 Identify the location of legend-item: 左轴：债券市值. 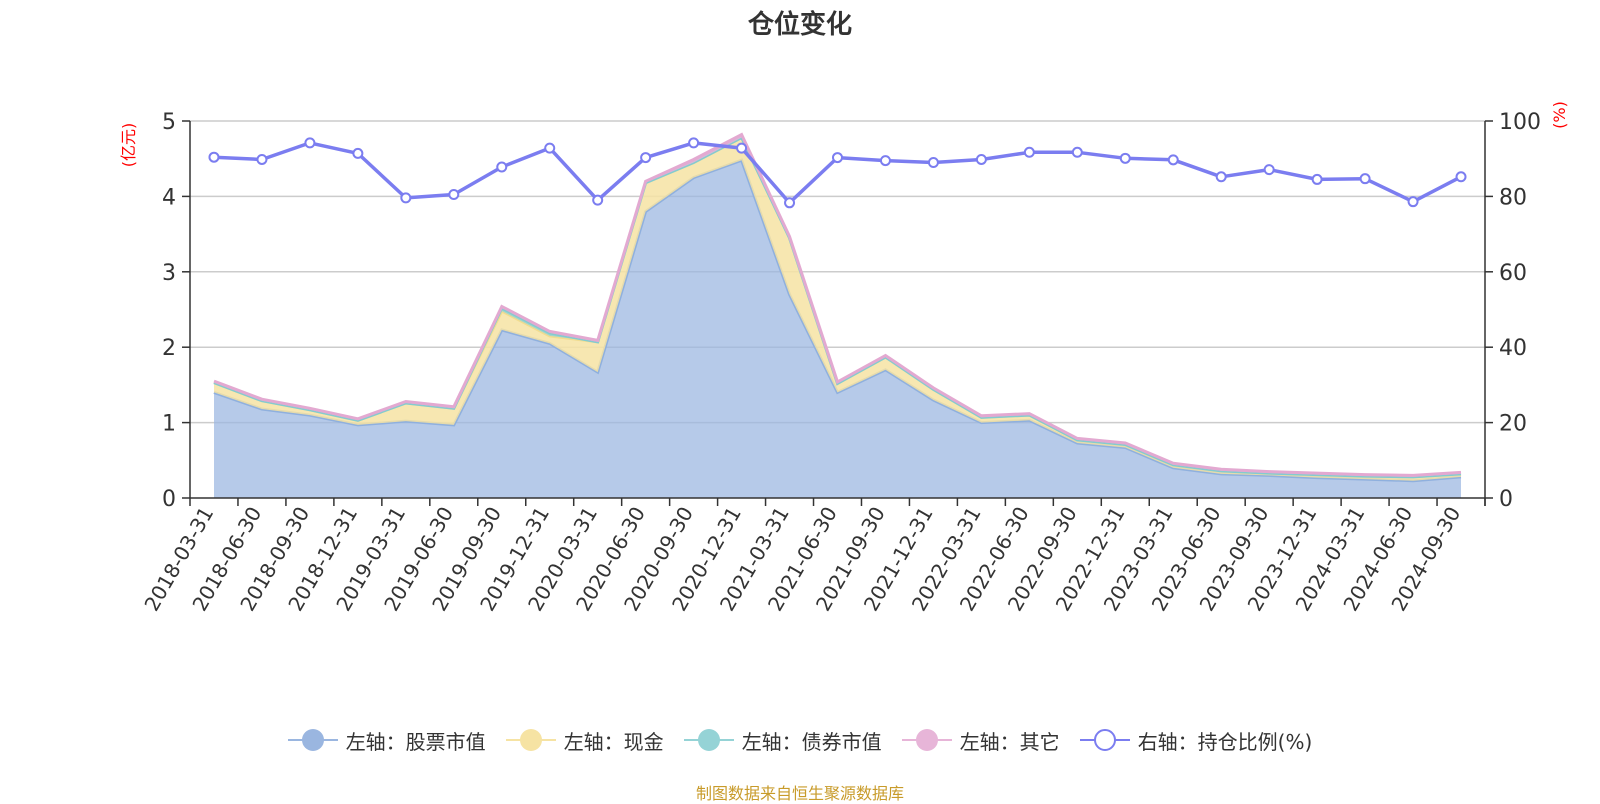
(782, 740).